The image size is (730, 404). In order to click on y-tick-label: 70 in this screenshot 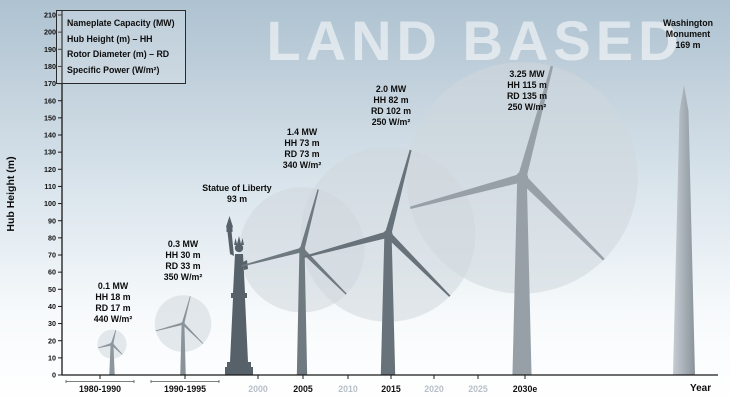, I will do `click(52, 255)`.